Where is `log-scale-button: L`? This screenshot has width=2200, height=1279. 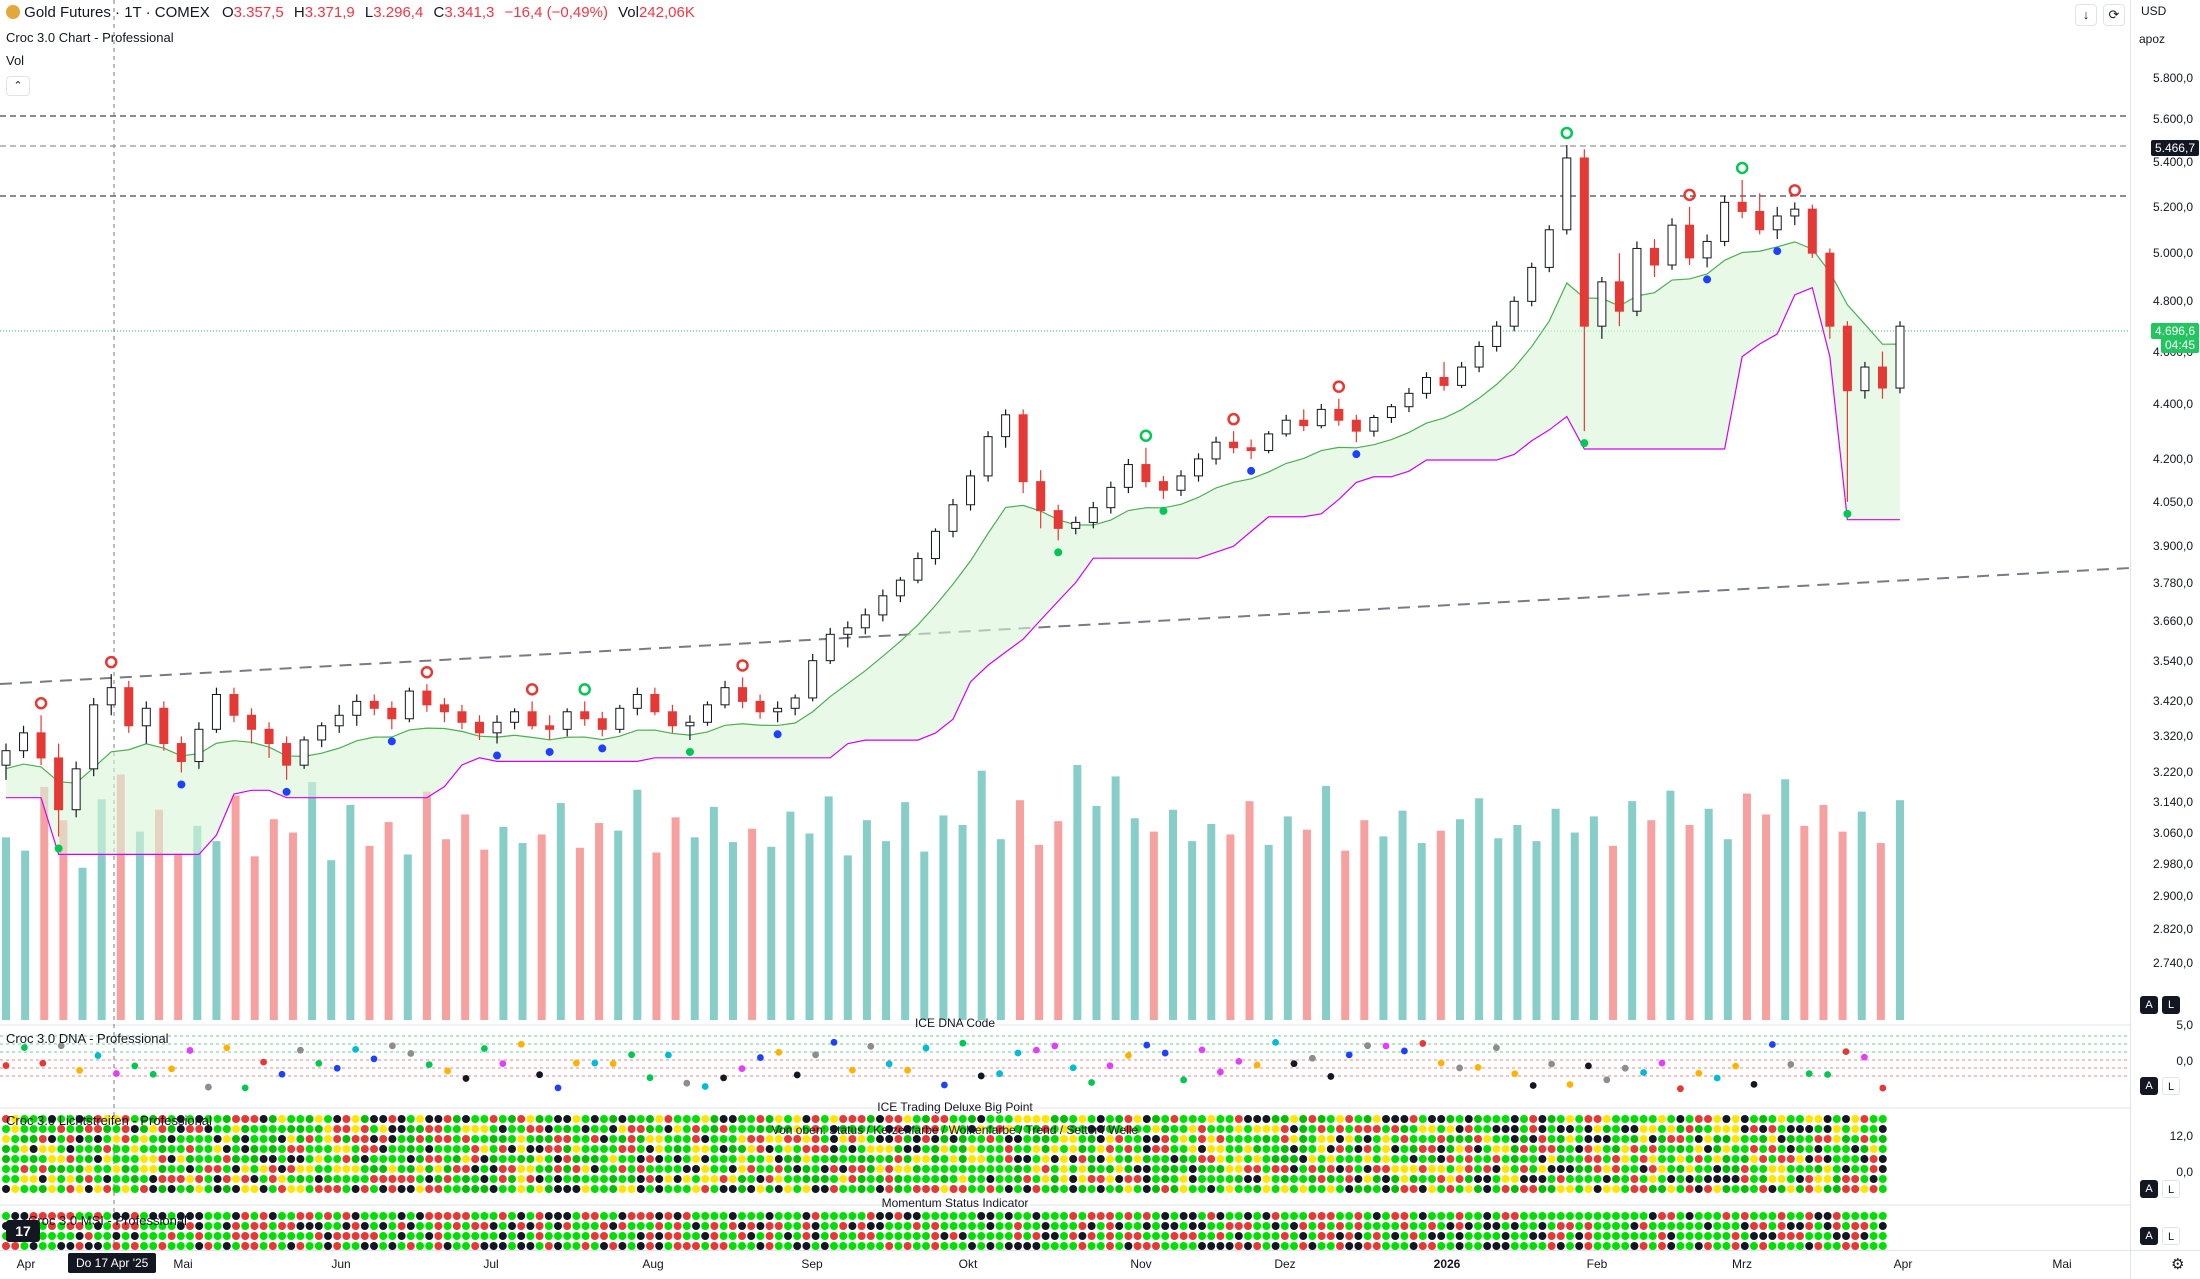
log-scale-button: L is located at coordinates (2171, 1005).